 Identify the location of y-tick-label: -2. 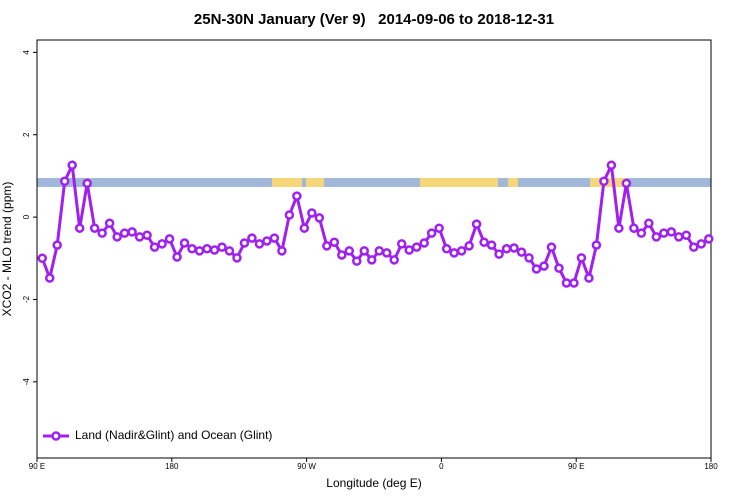
(26, 299).